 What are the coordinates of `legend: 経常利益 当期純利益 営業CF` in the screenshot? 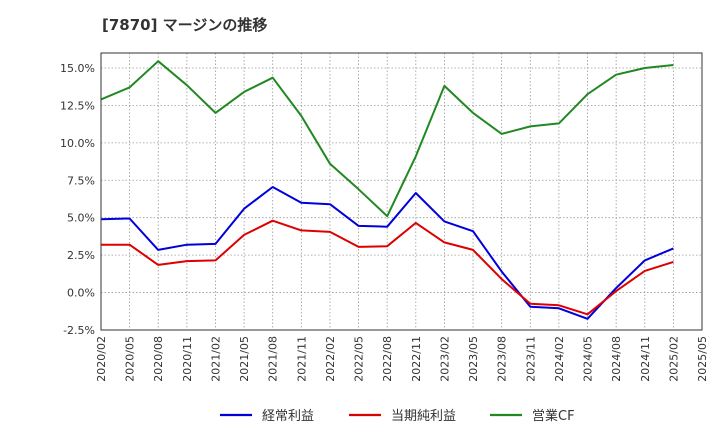 It's located at (397, 416).